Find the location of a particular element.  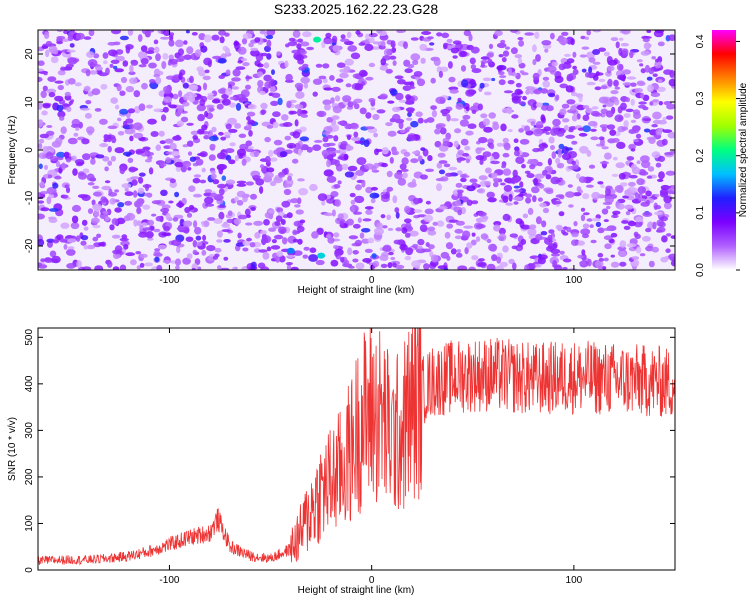

snr-y-label: SNR (10 * v/v) is located at coordinates (12, 449).